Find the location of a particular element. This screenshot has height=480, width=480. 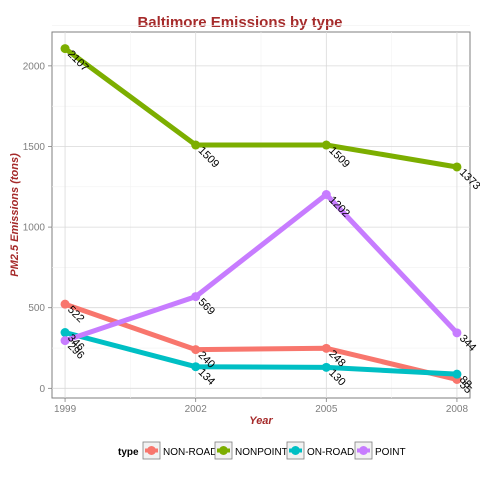

series-line-non-road is located at coordinates (261, 341).